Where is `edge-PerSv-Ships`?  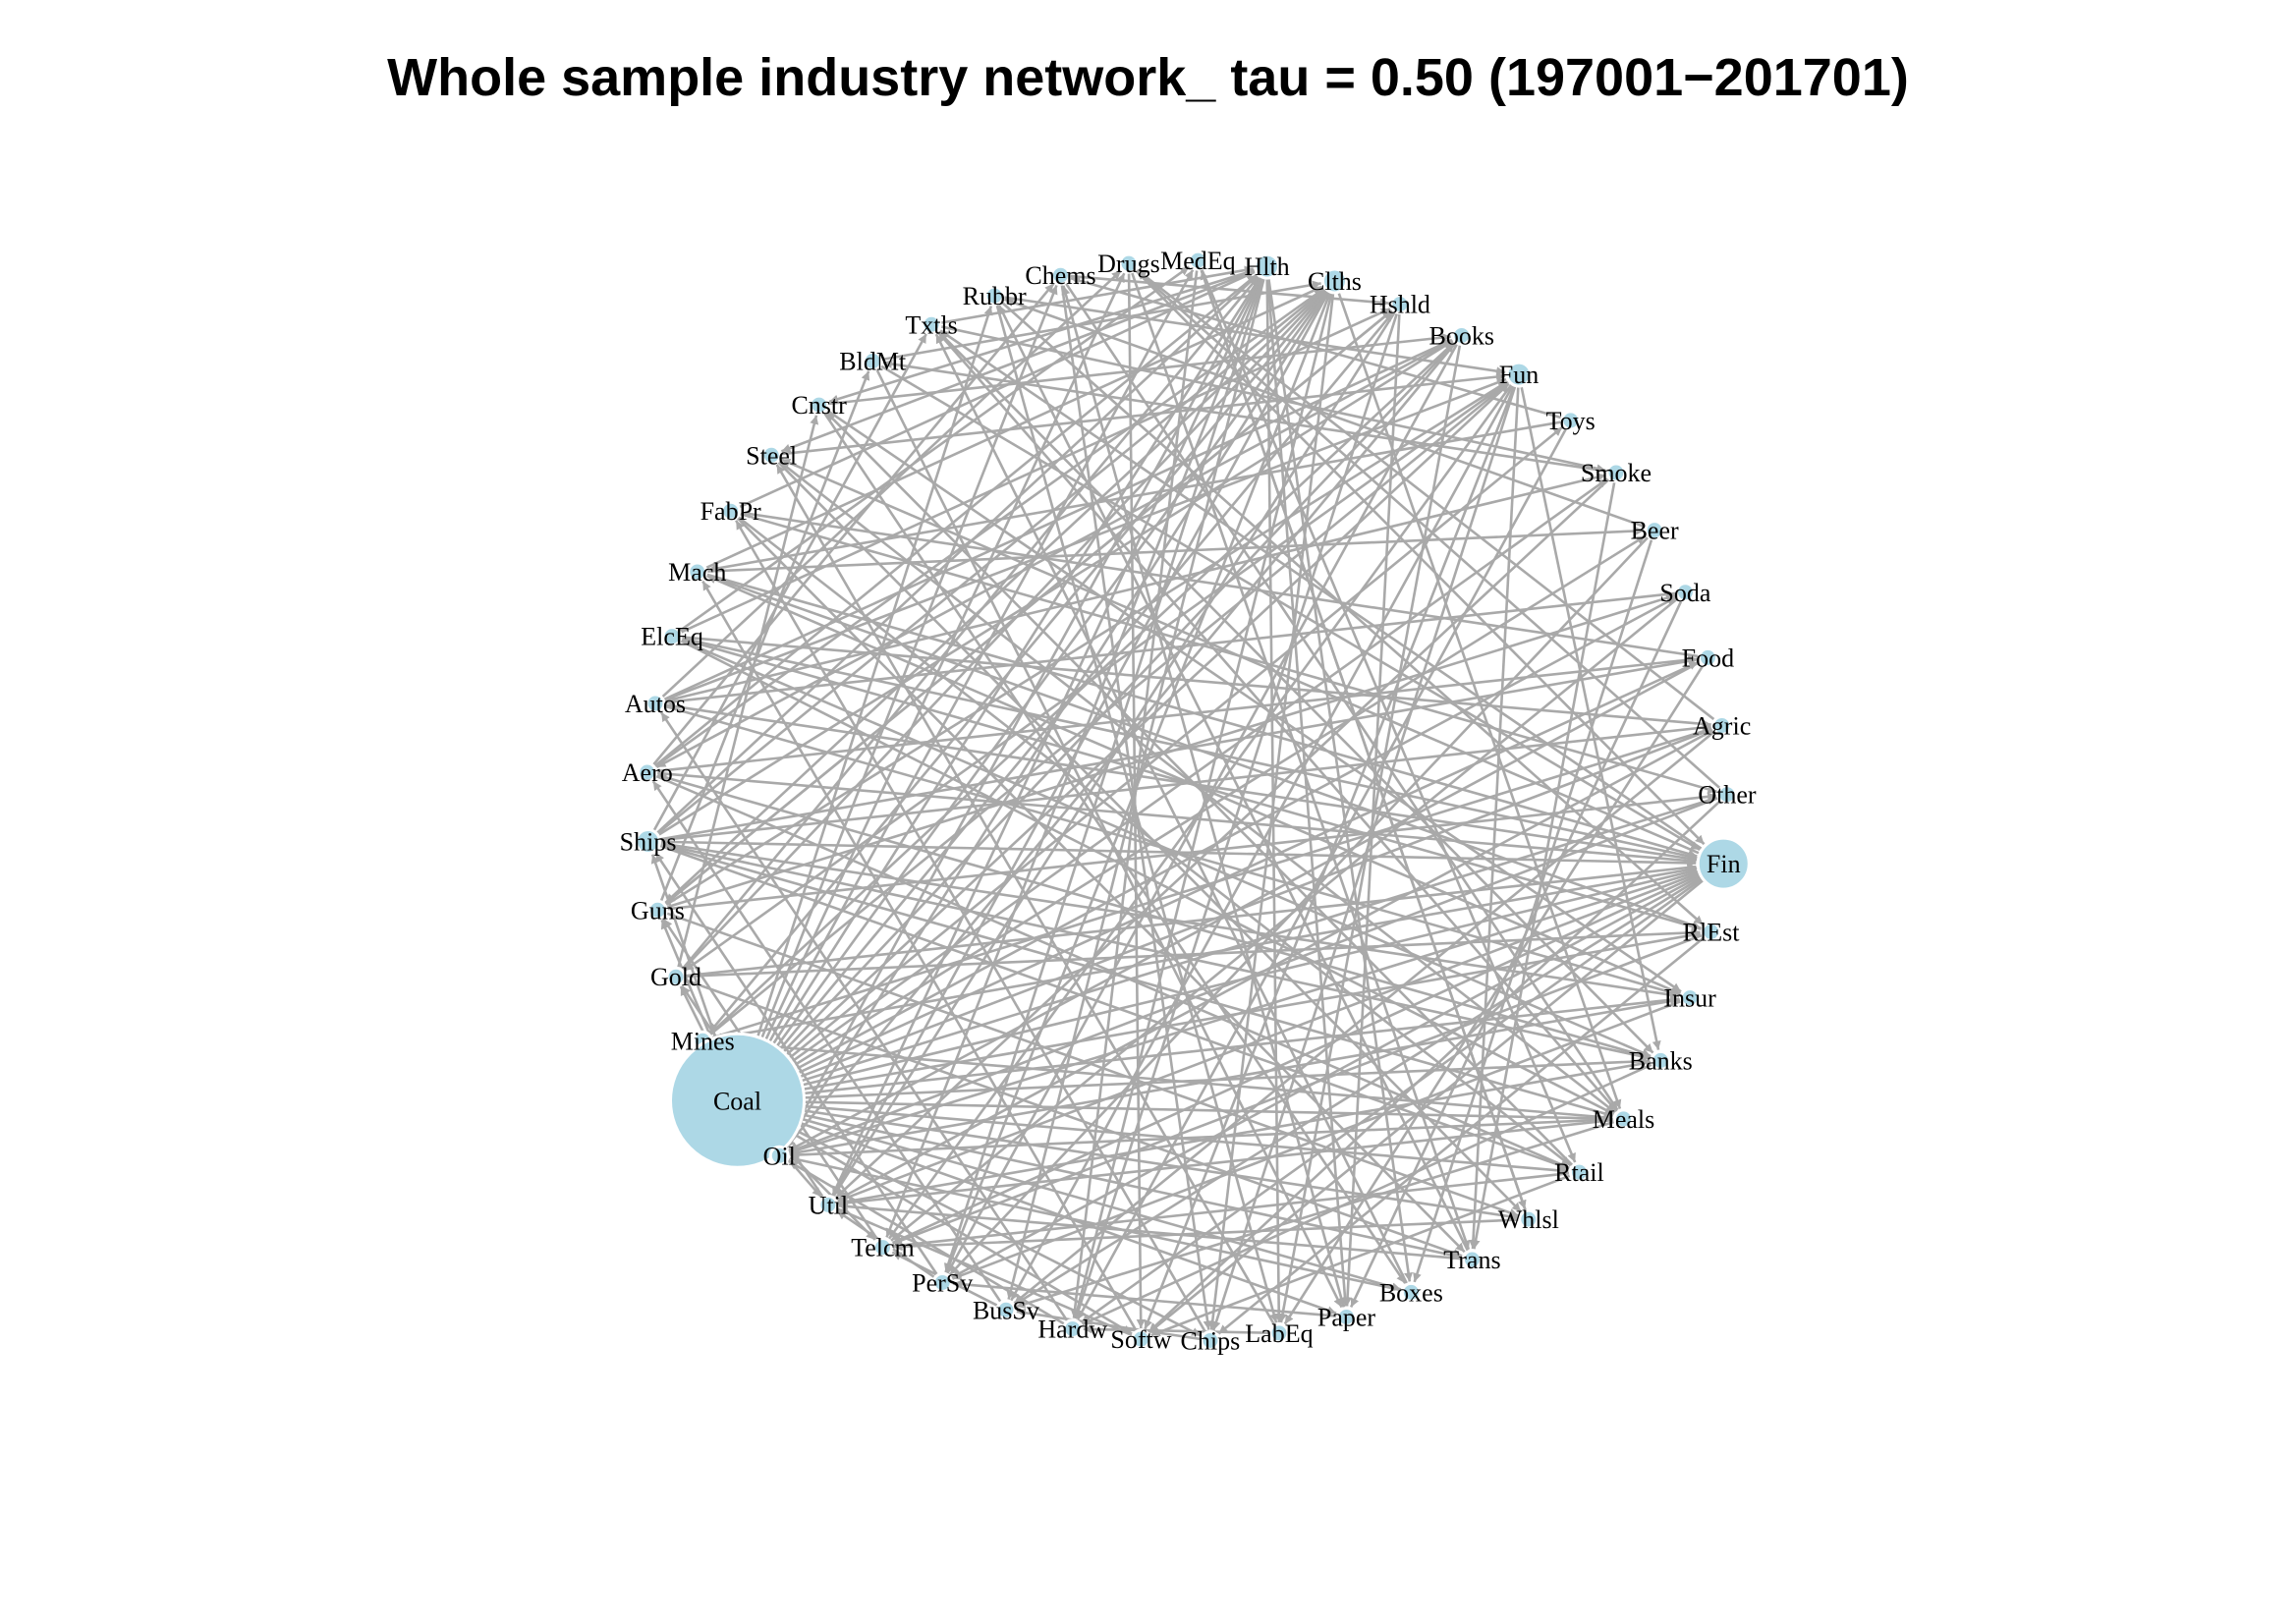
edge-PerSv-Ships is located at coordinates (796, 1064).